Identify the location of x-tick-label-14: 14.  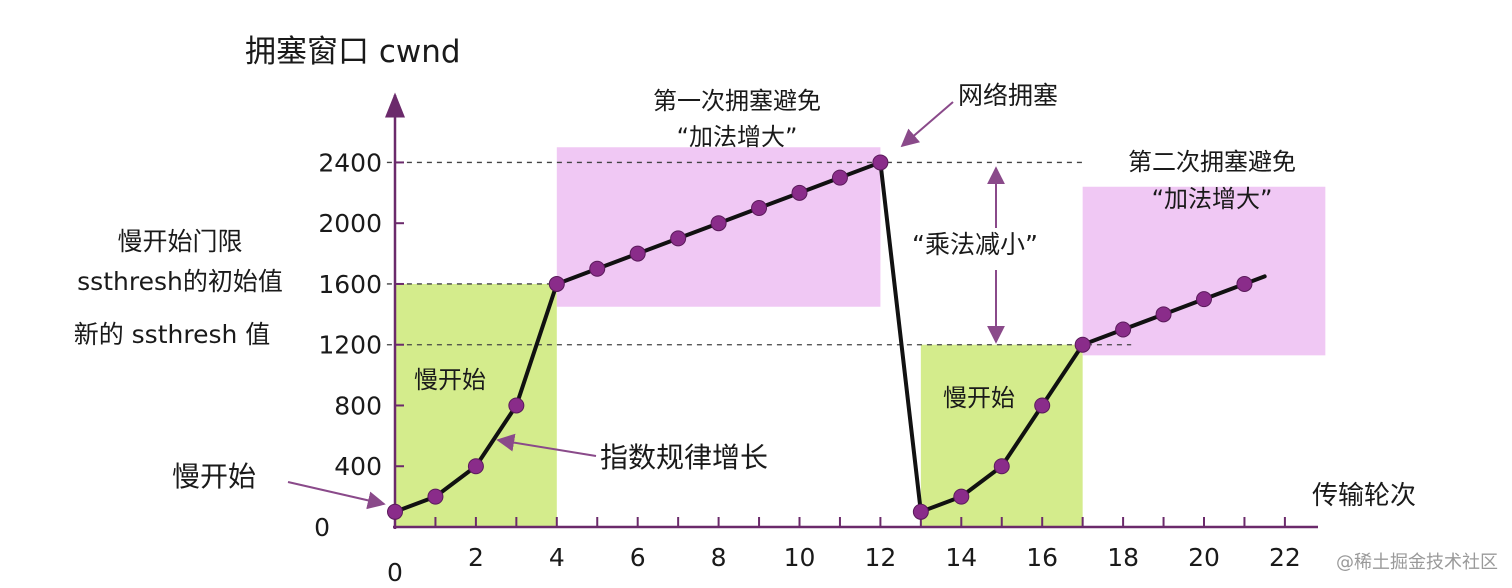
(961, 557).